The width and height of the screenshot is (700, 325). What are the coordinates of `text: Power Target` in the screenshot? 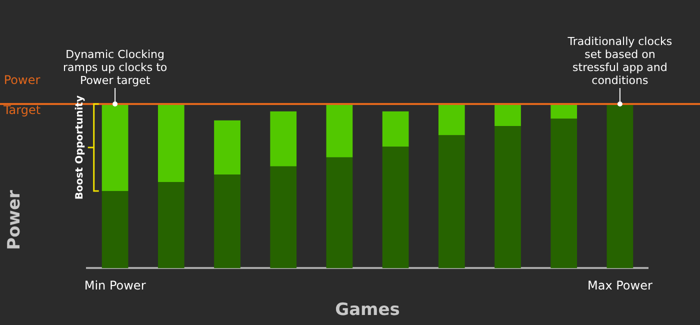 It's located at (22, 95).